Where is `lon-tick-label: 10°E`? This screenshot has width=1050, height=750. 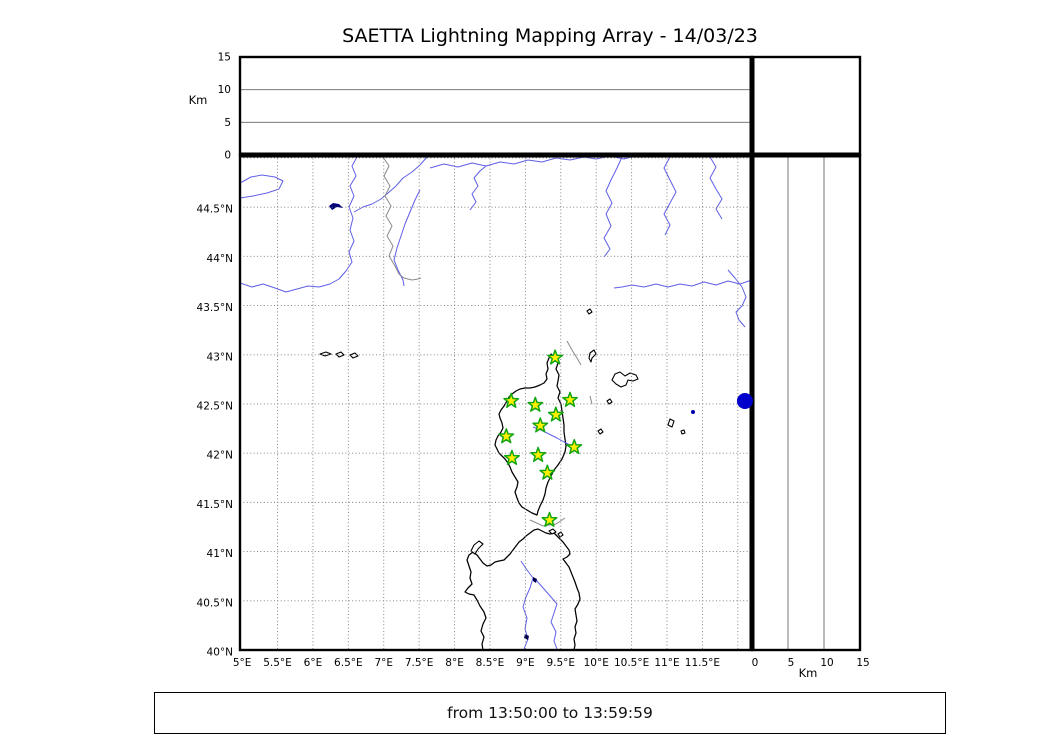
lon-tick-label: 10°E is located at coordinates (596, 663).